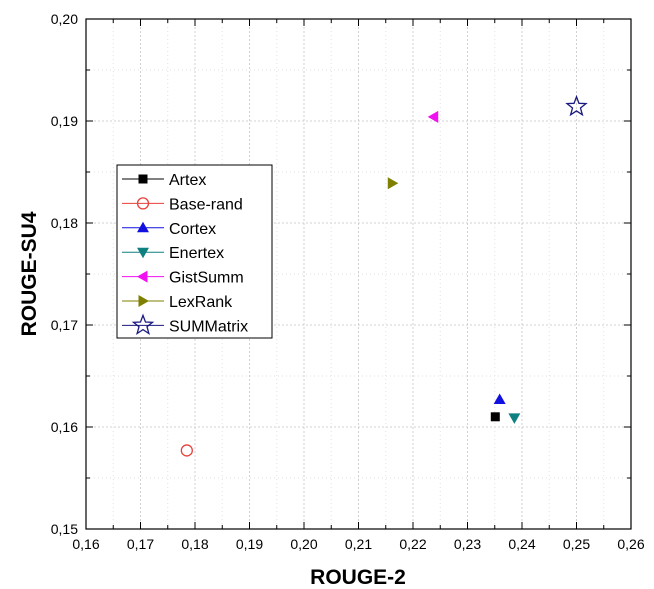  What do you see at coordinates (201, 302) in the screenshot?
I see `legend-label: LexRank` at bounding box center [201, 302].